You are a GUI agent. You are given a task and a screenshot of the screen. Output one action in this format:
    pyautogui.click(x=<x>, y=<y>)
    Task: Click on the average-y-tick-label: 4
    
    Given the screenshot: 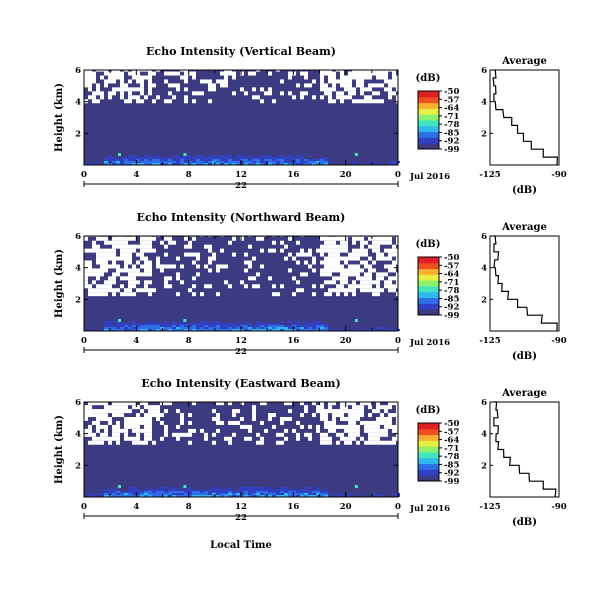 What is the action you would take?
    pyautogui.click(x=484, y=435)
    